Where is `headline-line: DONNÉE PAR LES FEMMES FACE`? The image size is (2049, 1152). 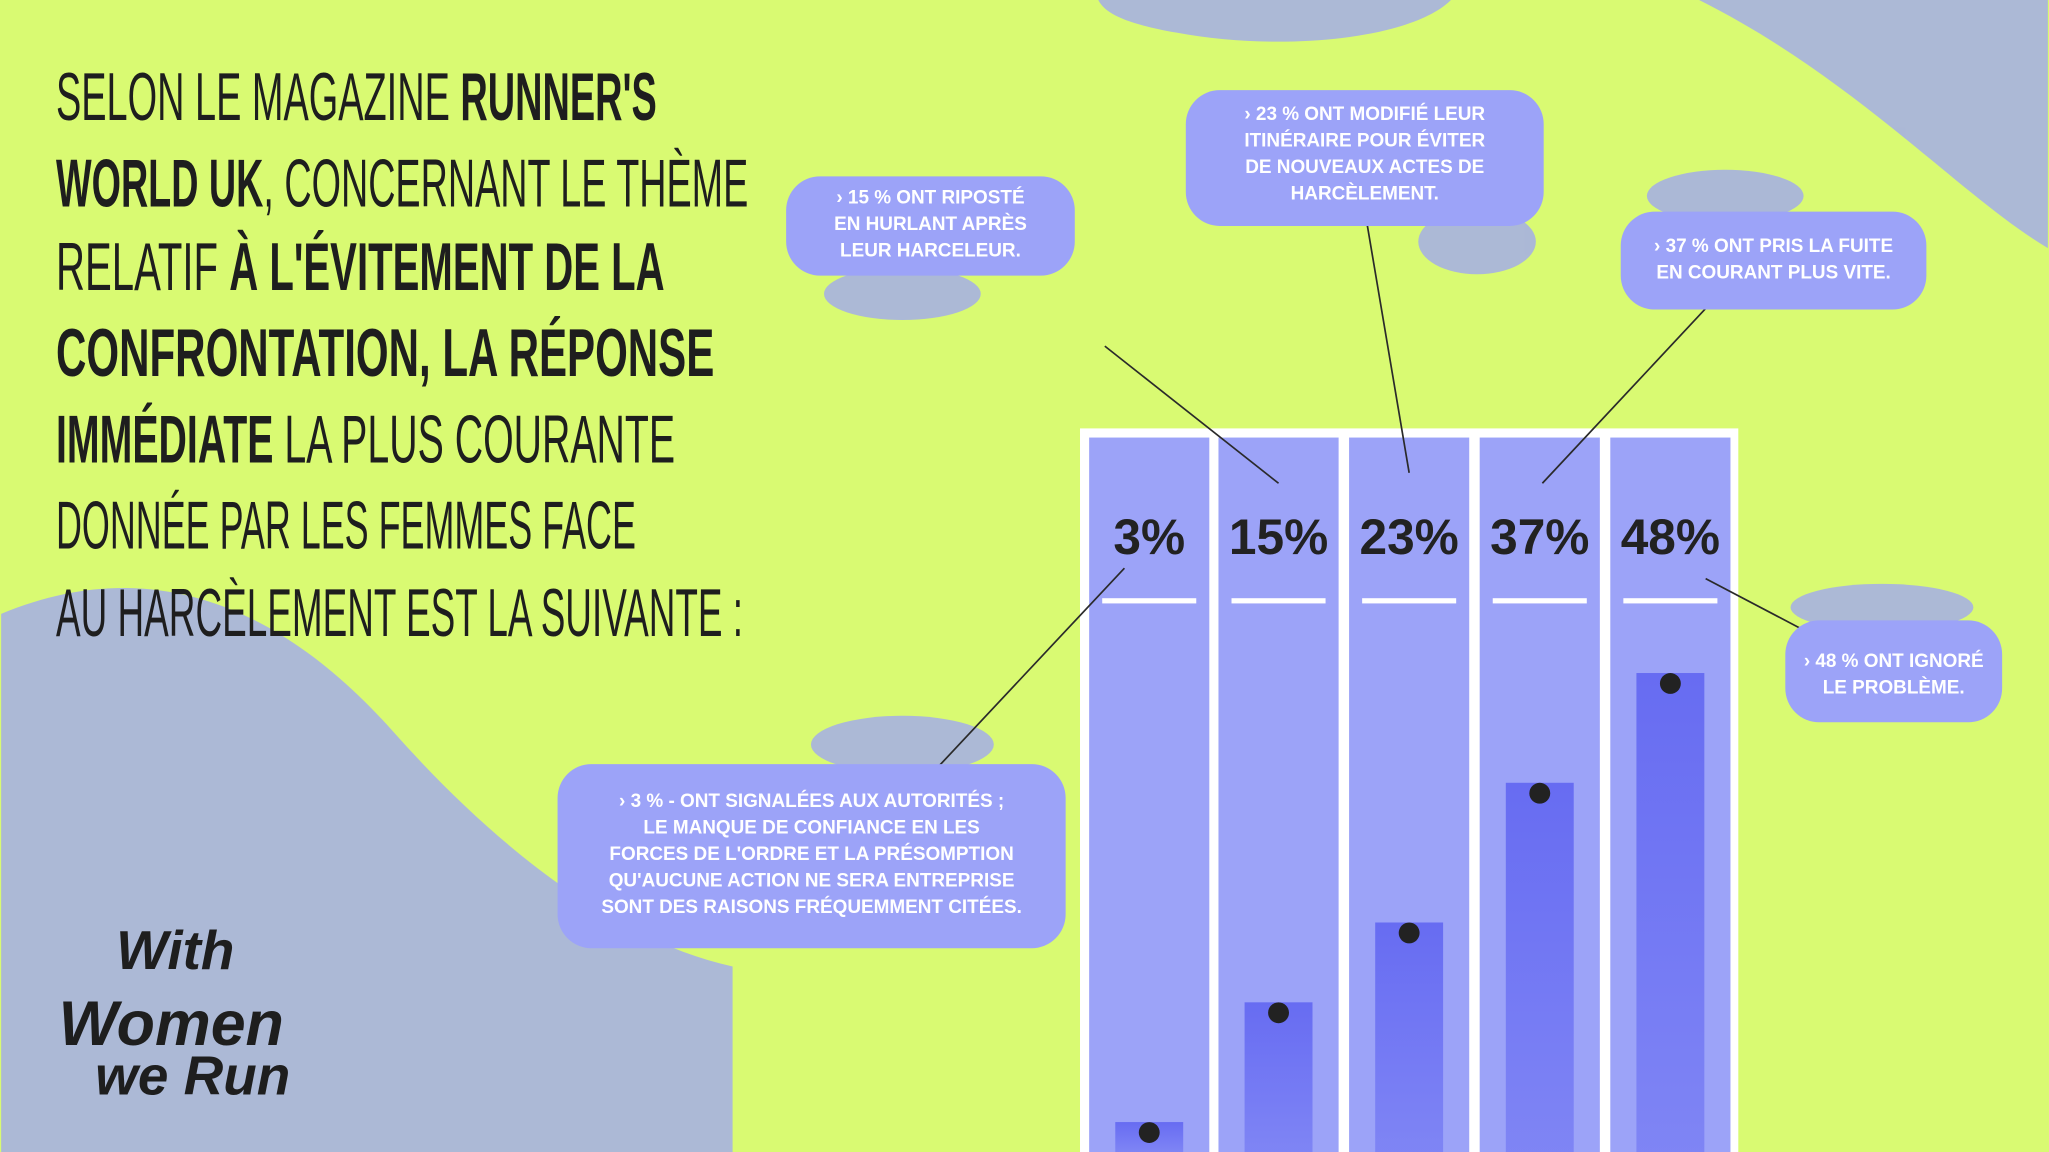
headline-line: DONNÉE PAR LES FEMMES FACE is located at coordinates (346, 526).